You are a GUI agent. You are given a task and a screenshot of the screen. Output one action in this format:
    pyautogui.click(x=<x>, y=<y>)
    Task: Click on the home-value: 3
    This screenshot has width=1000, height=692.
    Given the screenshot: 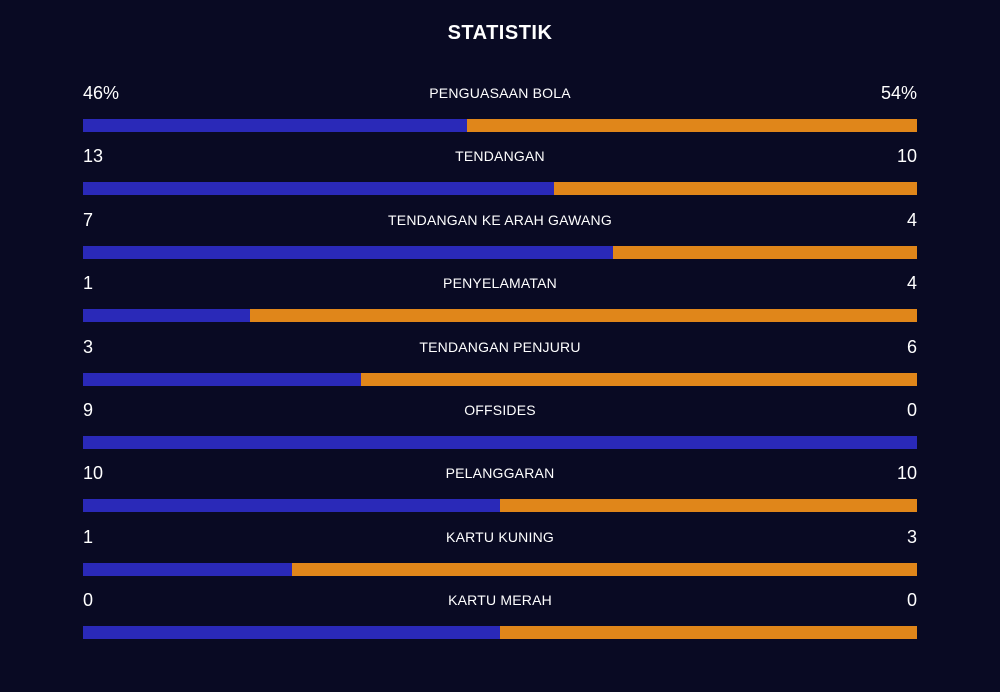 What is the action you would take?
    pyautogui.click(x=88, y=346)
    